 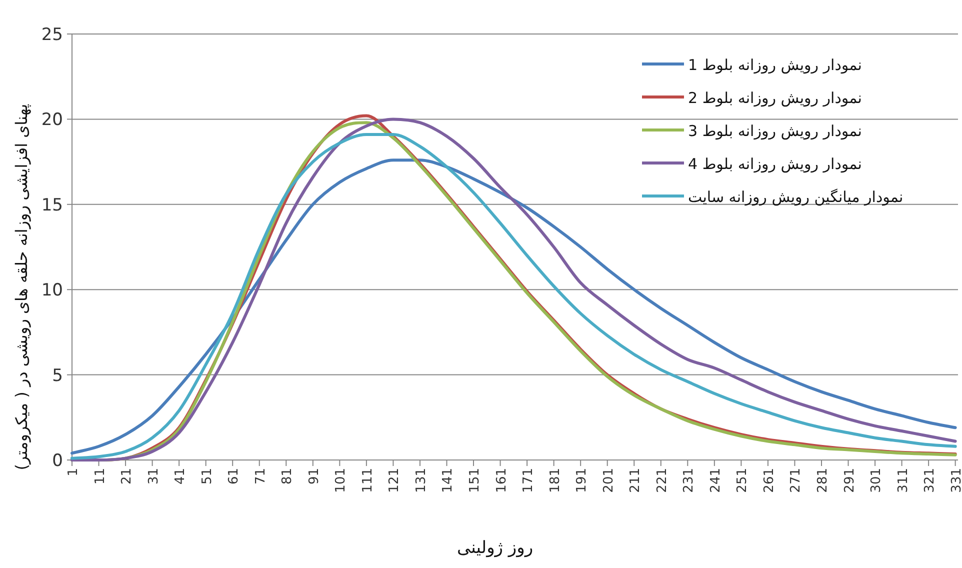 What do you see at coordinates (608, 480) in the screenshot?
I see `x-tick-label: 201` at bounding box center [608, 480].